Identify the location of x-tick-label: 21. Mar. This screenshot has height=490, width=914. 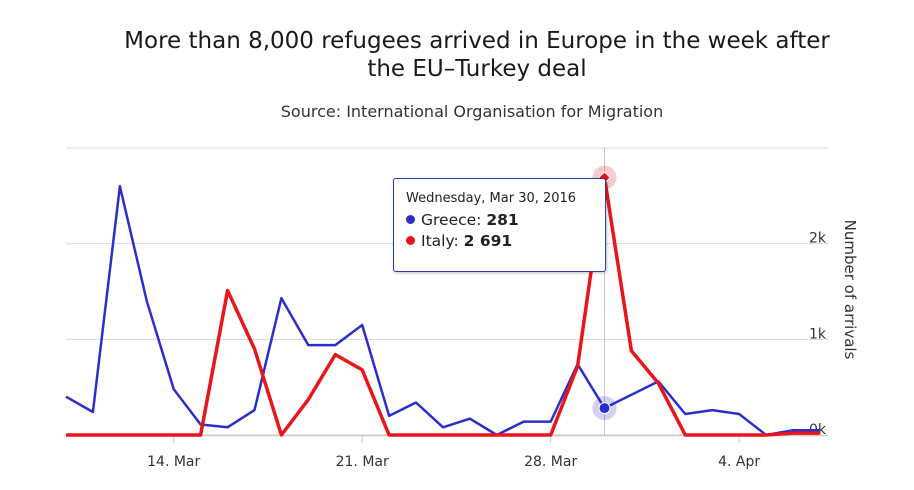
(362, 462).